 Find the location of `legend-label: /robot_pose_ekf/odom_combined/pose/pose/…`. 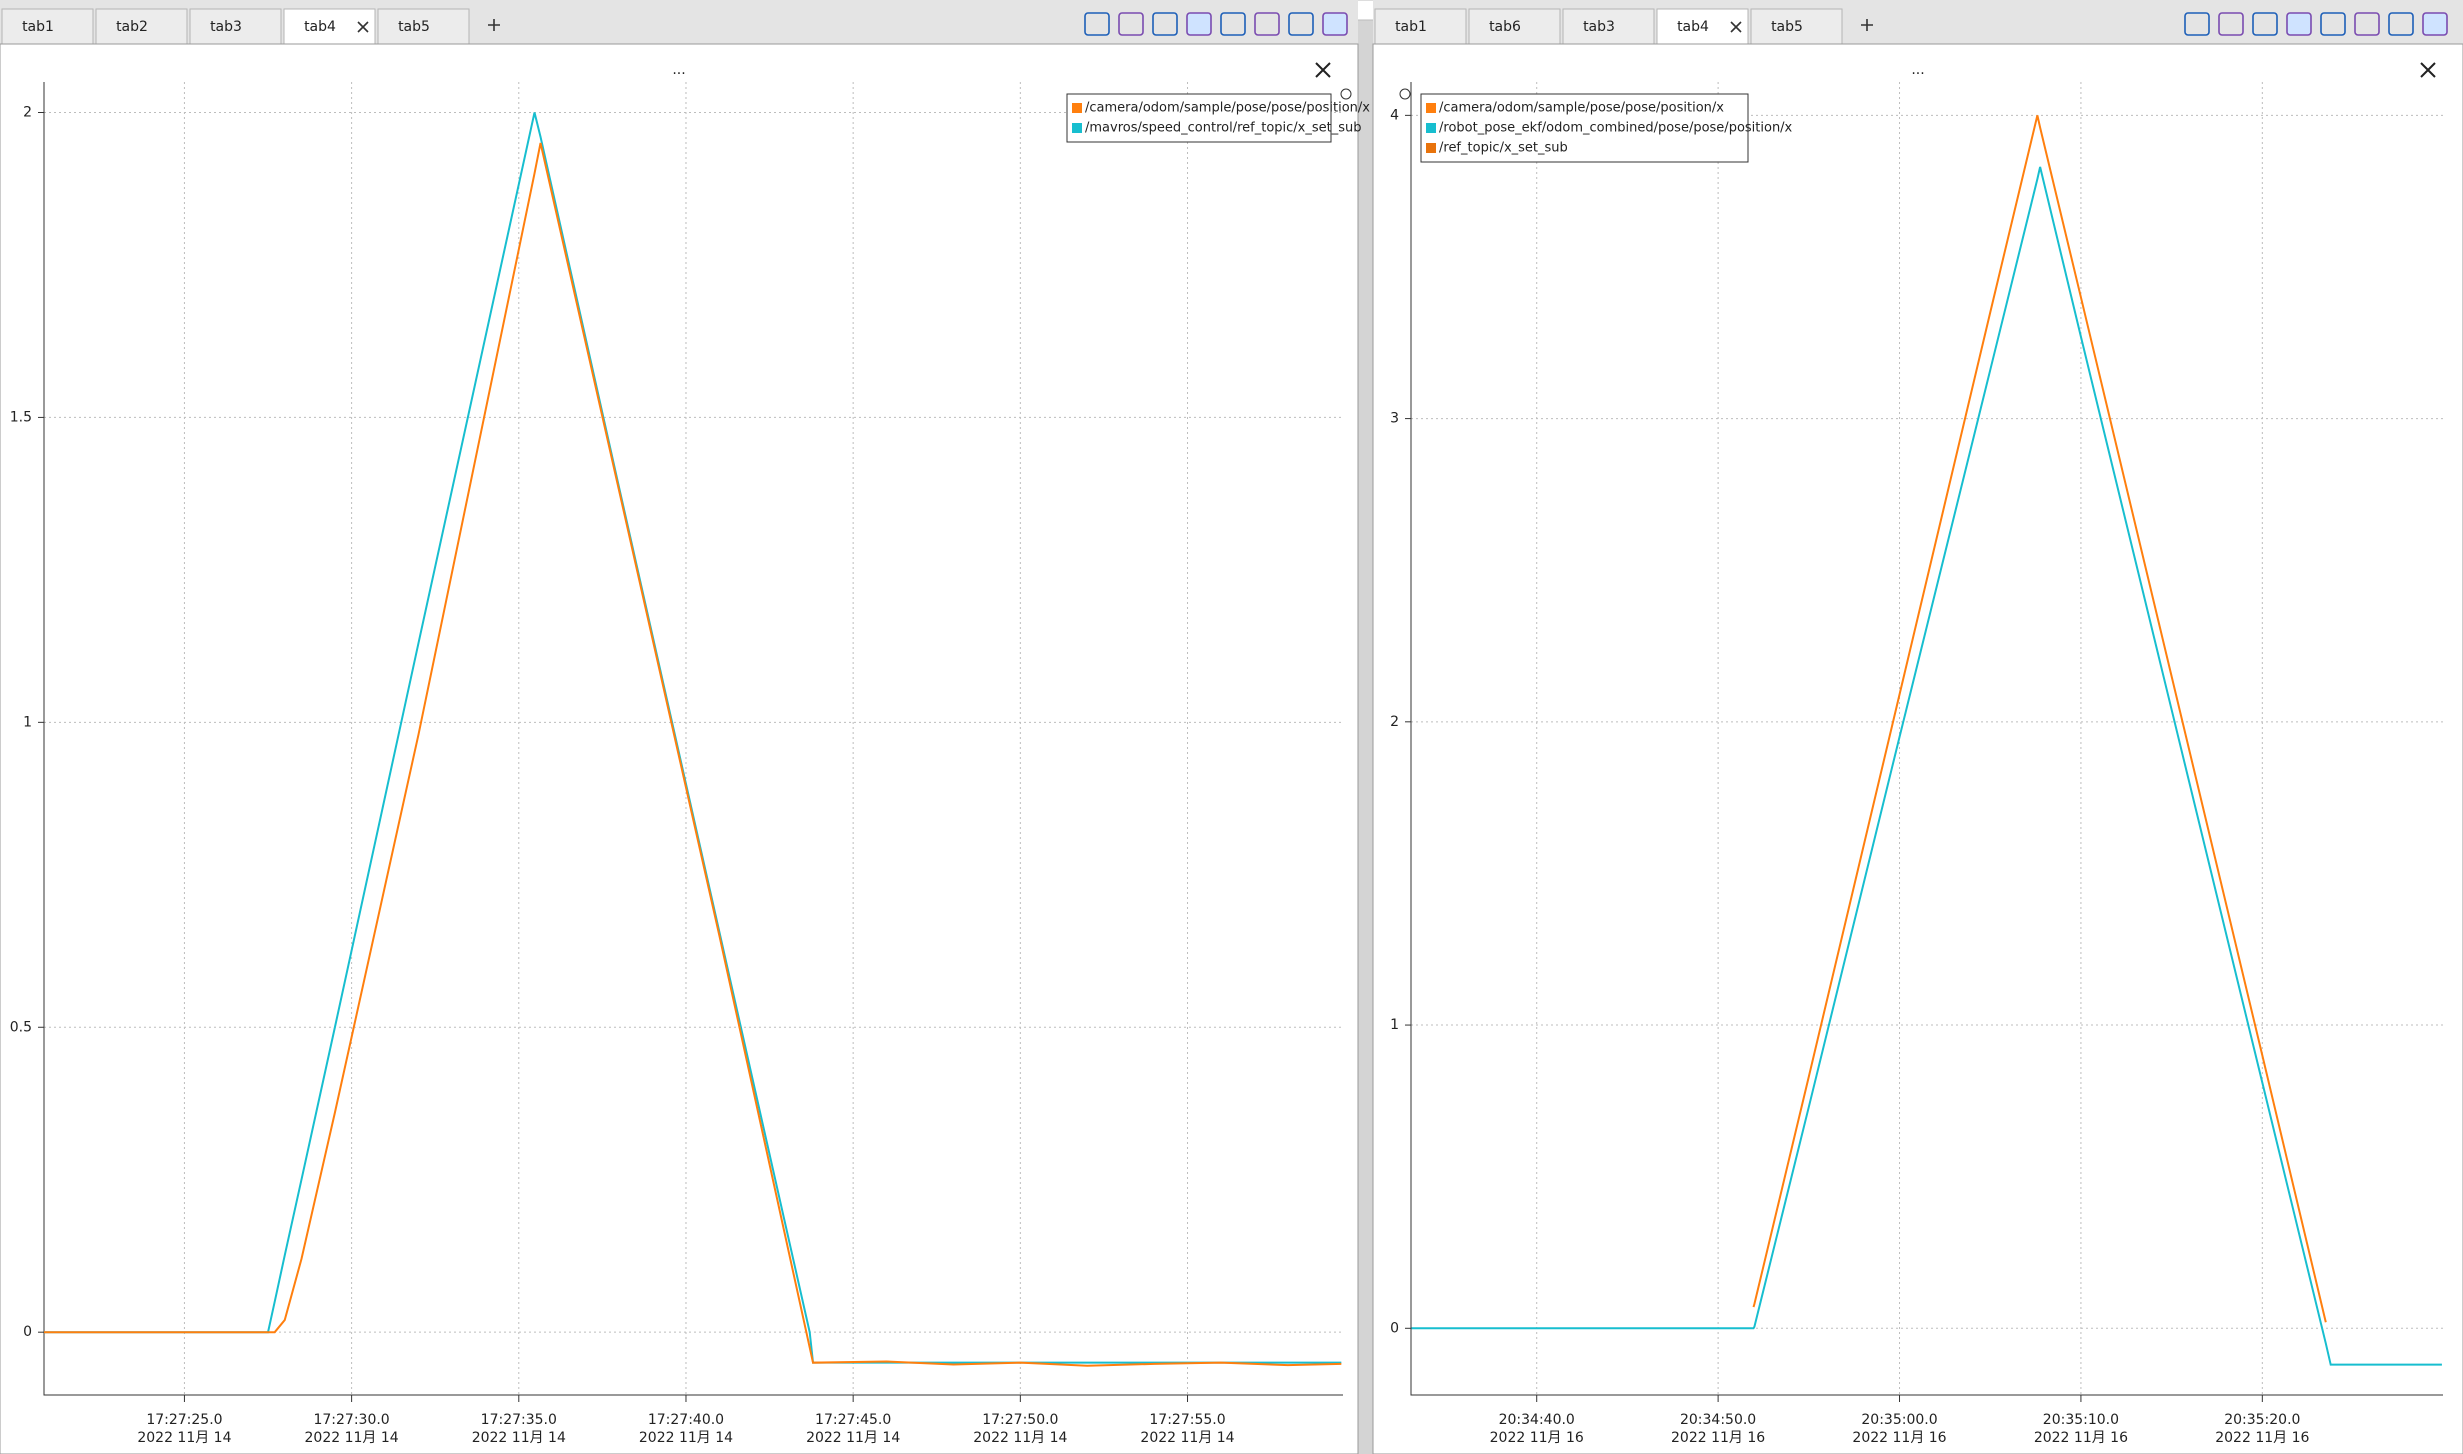

legend-label: /robot_pose_ekf/odom_combined/pose/pose/… is located at coordinates (1616, 128).